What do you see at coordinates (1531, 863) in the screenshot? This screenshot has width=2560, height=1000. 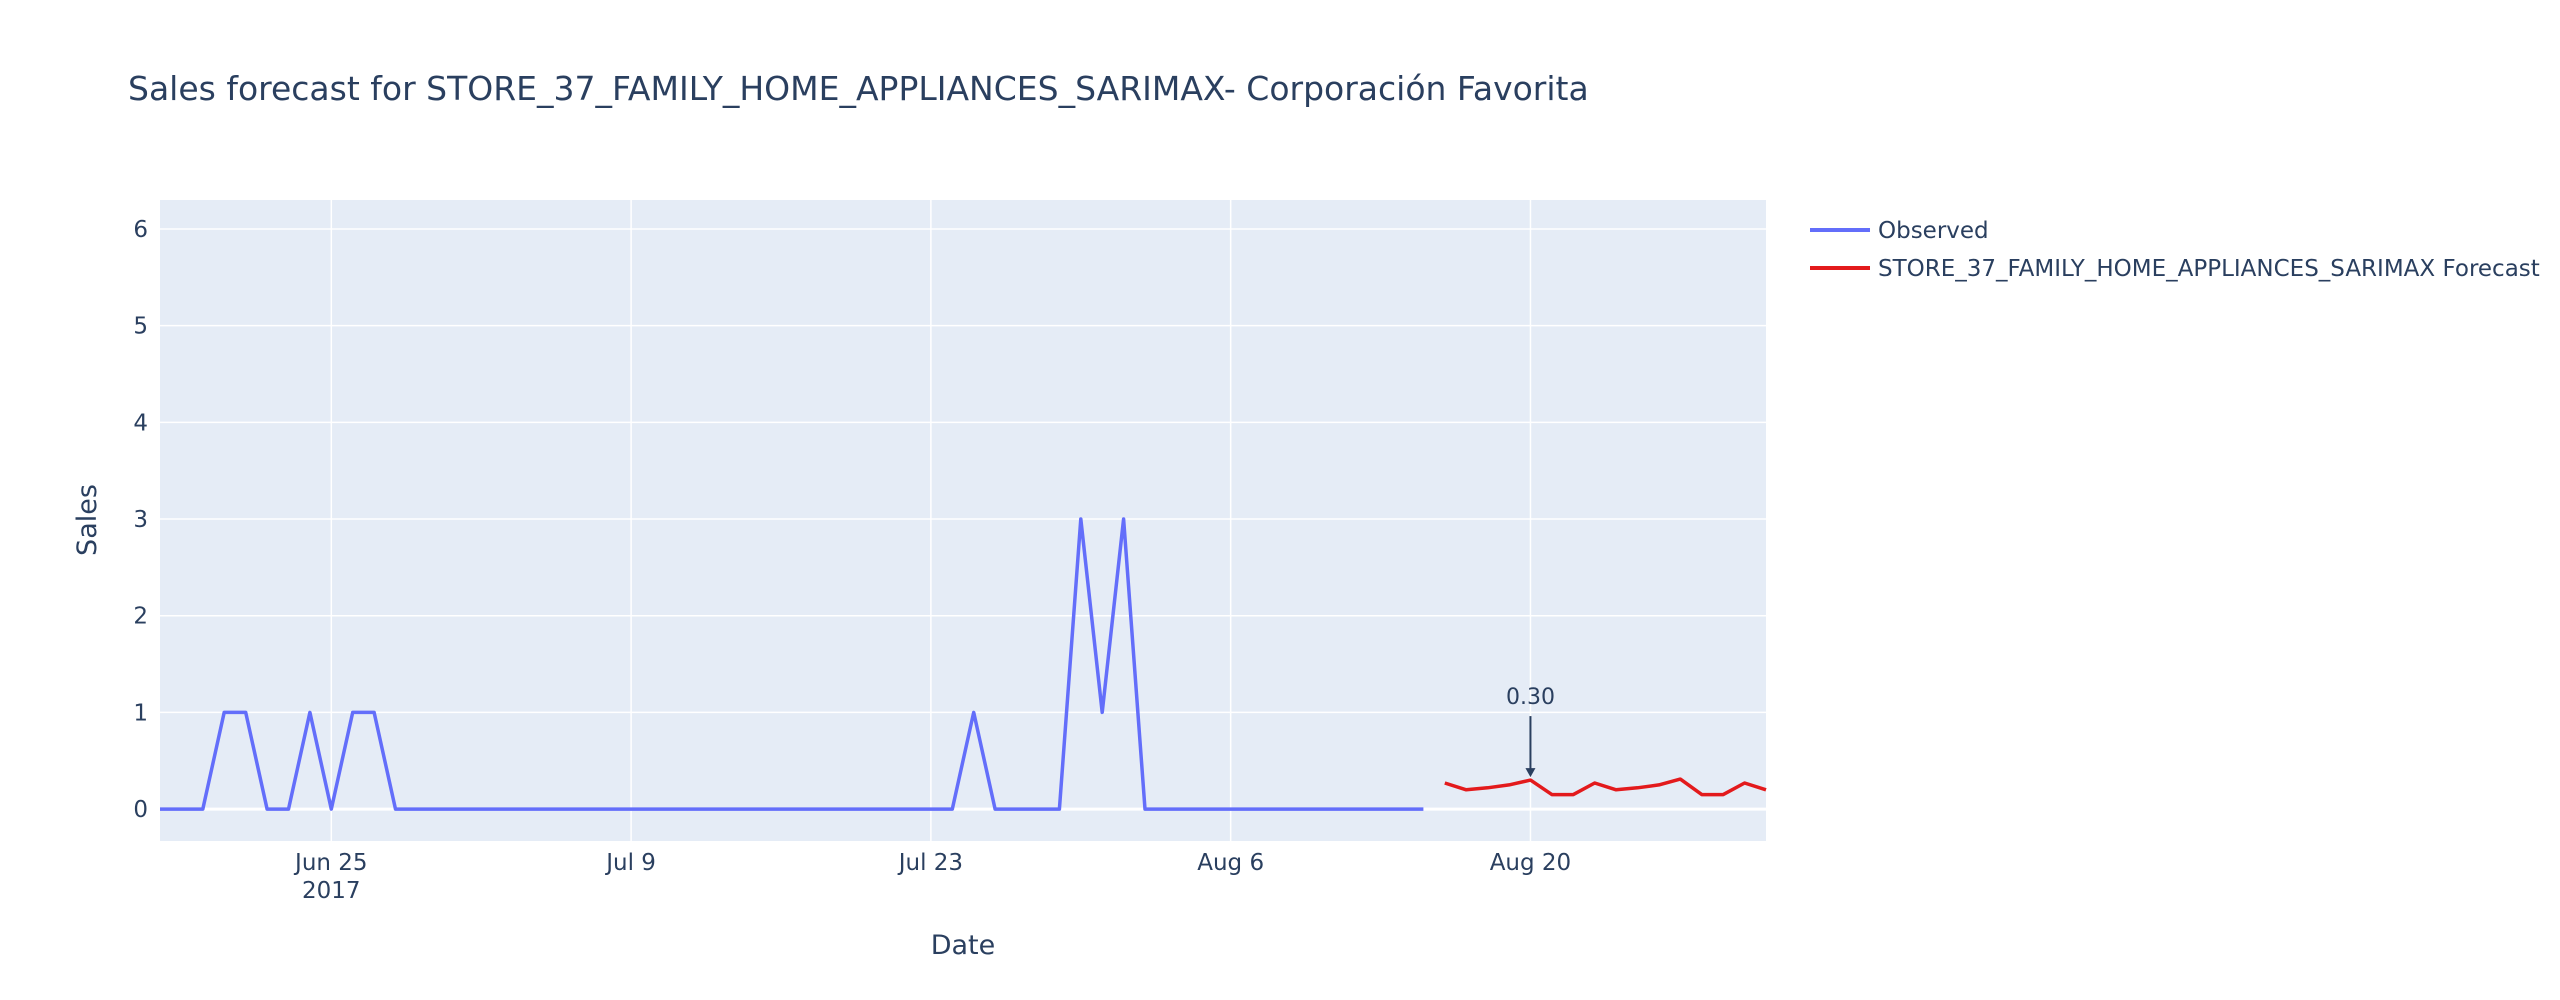 I see `x-tick-label: Aug 20` at bounding box center [1531, 863].